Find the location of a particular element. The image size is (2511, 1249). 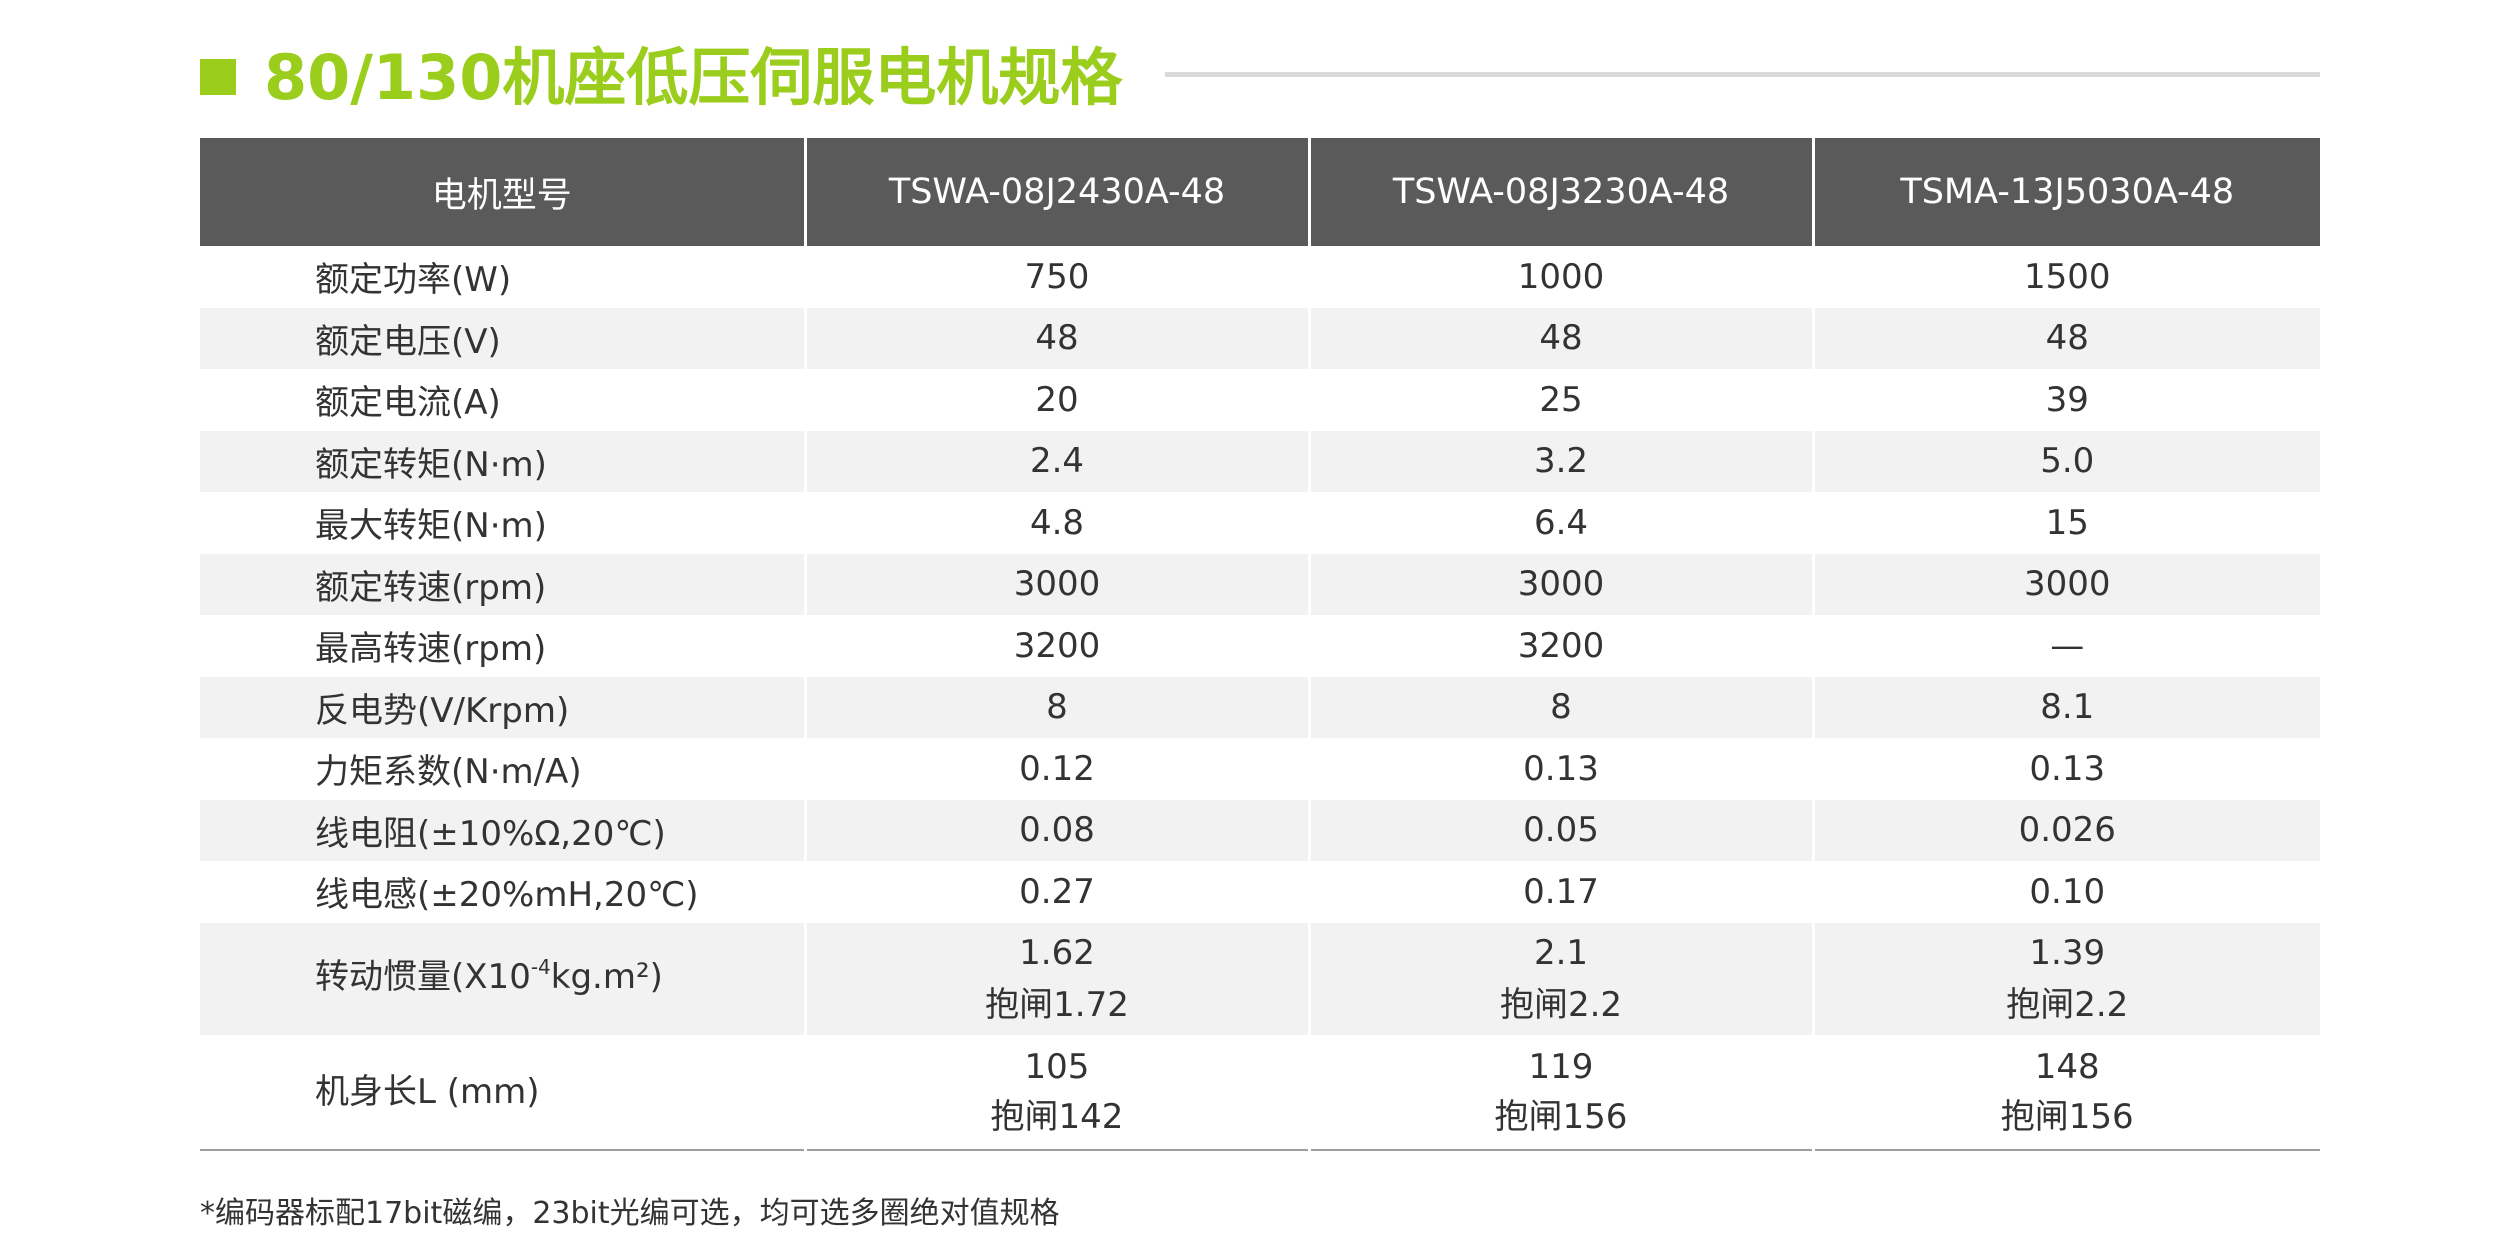

table-cell: 148 抱闸156 is located at coordinates (2065, 1092).